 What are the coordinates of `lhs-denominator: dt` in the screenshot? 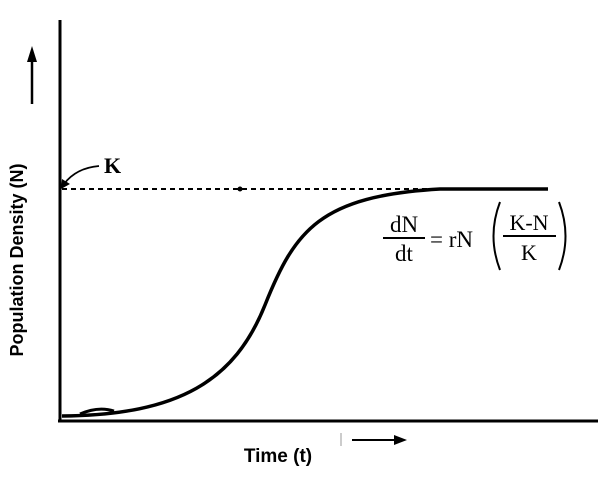 It's located at (404, 253).